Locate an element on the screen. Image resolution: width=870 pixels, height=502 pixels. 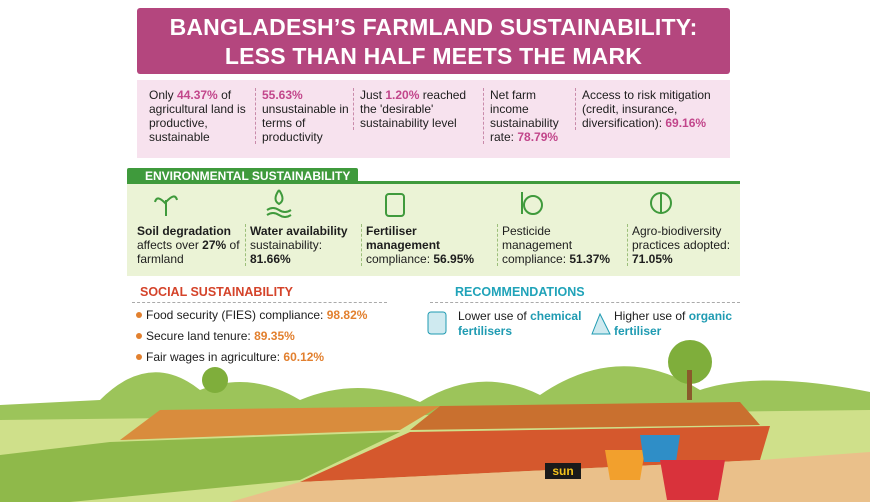
social-value: 98.82% is located at coordinates (347, 315).